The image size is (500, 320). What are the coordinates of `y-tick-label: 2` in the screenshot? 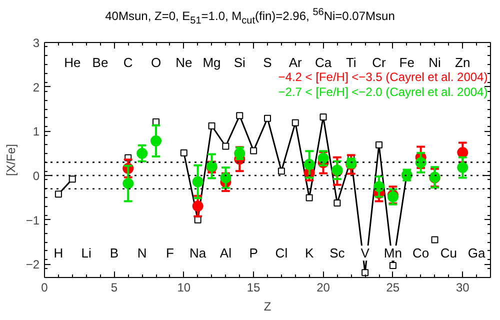 It's located at (36, 87).